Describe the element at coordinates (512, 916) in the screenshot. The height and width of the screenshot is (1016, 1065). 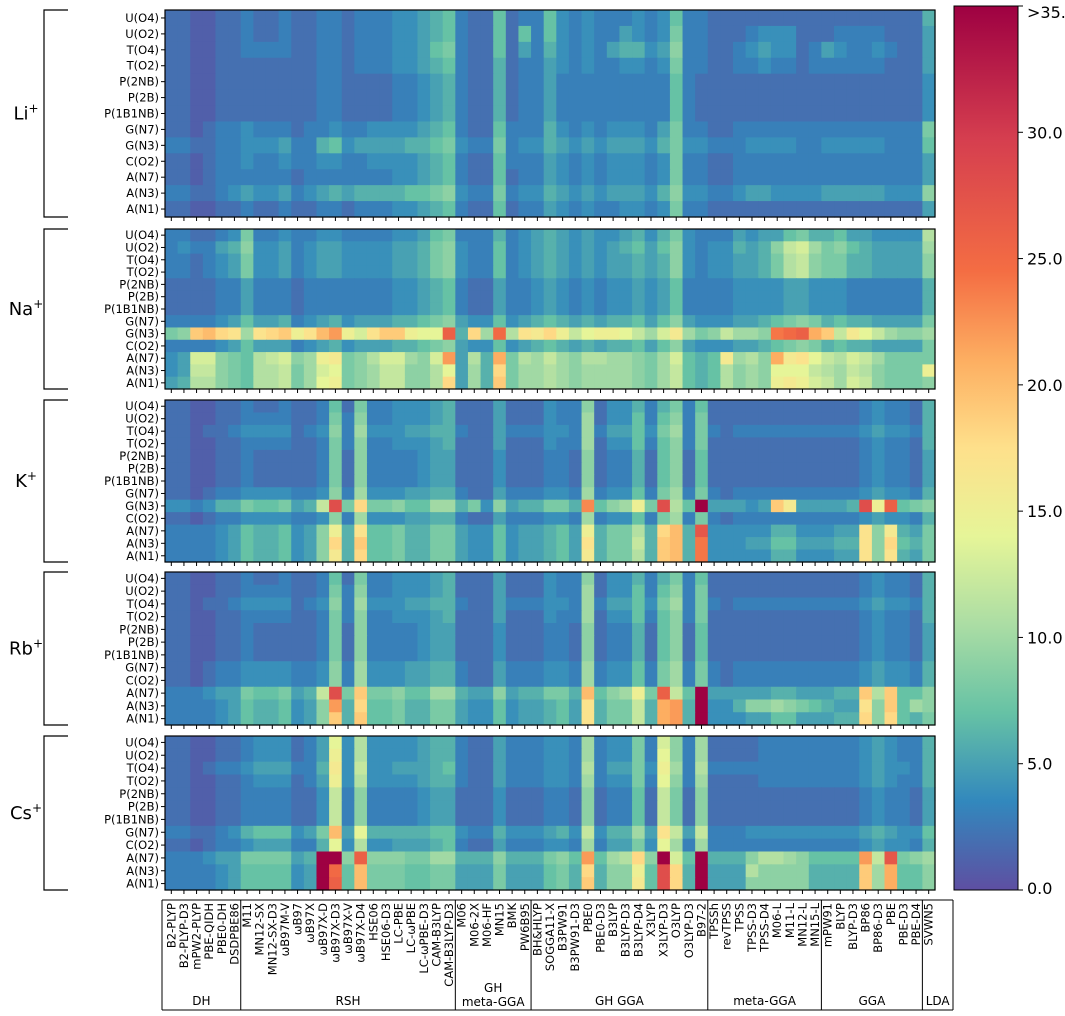
I see `functional-label: BMK` at that location.